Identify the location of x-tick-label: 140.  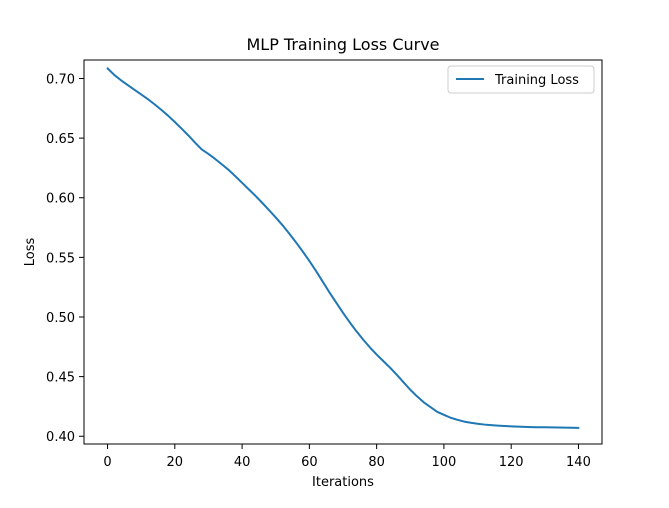
(578, 462).